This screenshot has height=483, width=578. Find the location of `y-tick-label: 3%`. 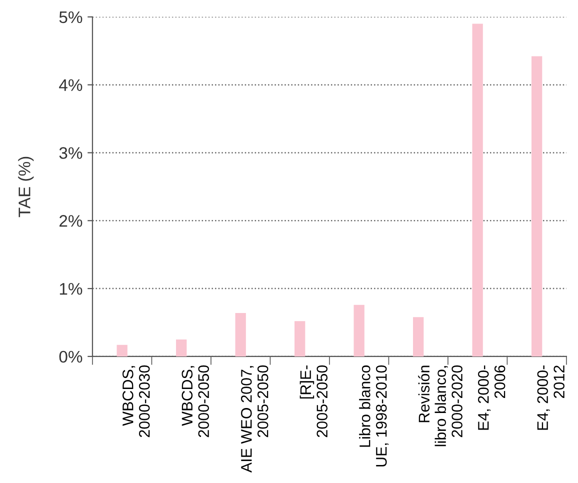

y-tick-label: 3% is located at coordinates (70, 153).